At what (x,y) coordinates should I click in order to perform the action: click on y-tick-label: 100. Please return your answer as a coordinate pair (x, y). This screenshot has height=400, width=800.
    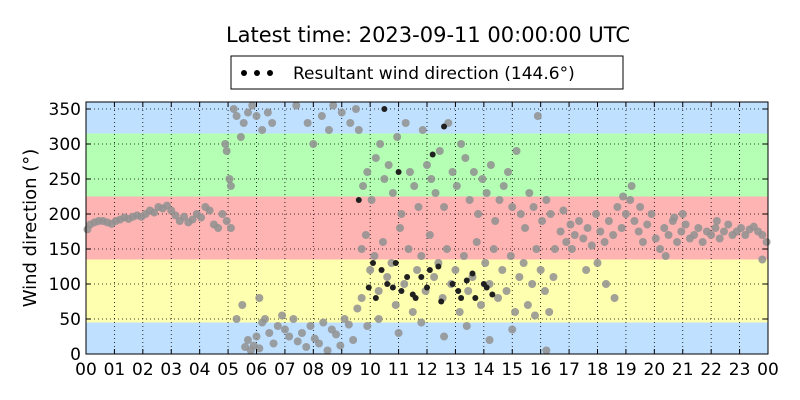
    Looking at the image, I should click on (65, 285).